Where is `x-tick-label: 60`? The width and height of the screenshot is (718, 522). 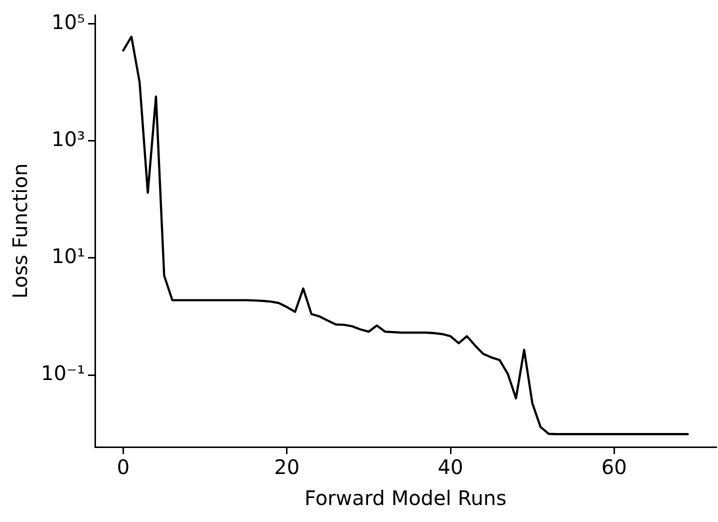
x-tick-label: 60 is located at coordinates (614, 467).